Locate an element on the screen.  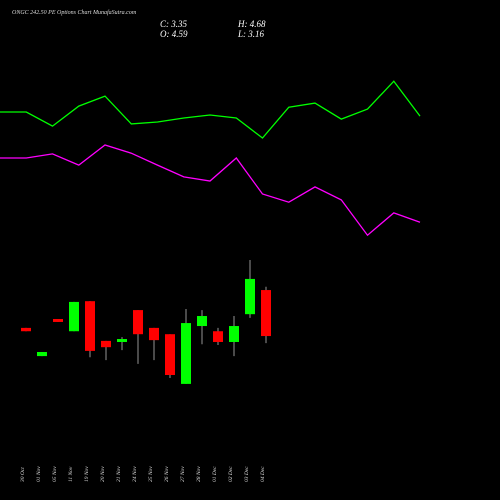
x-tick-label: 05 Nov is located at coordinates (55, 474).